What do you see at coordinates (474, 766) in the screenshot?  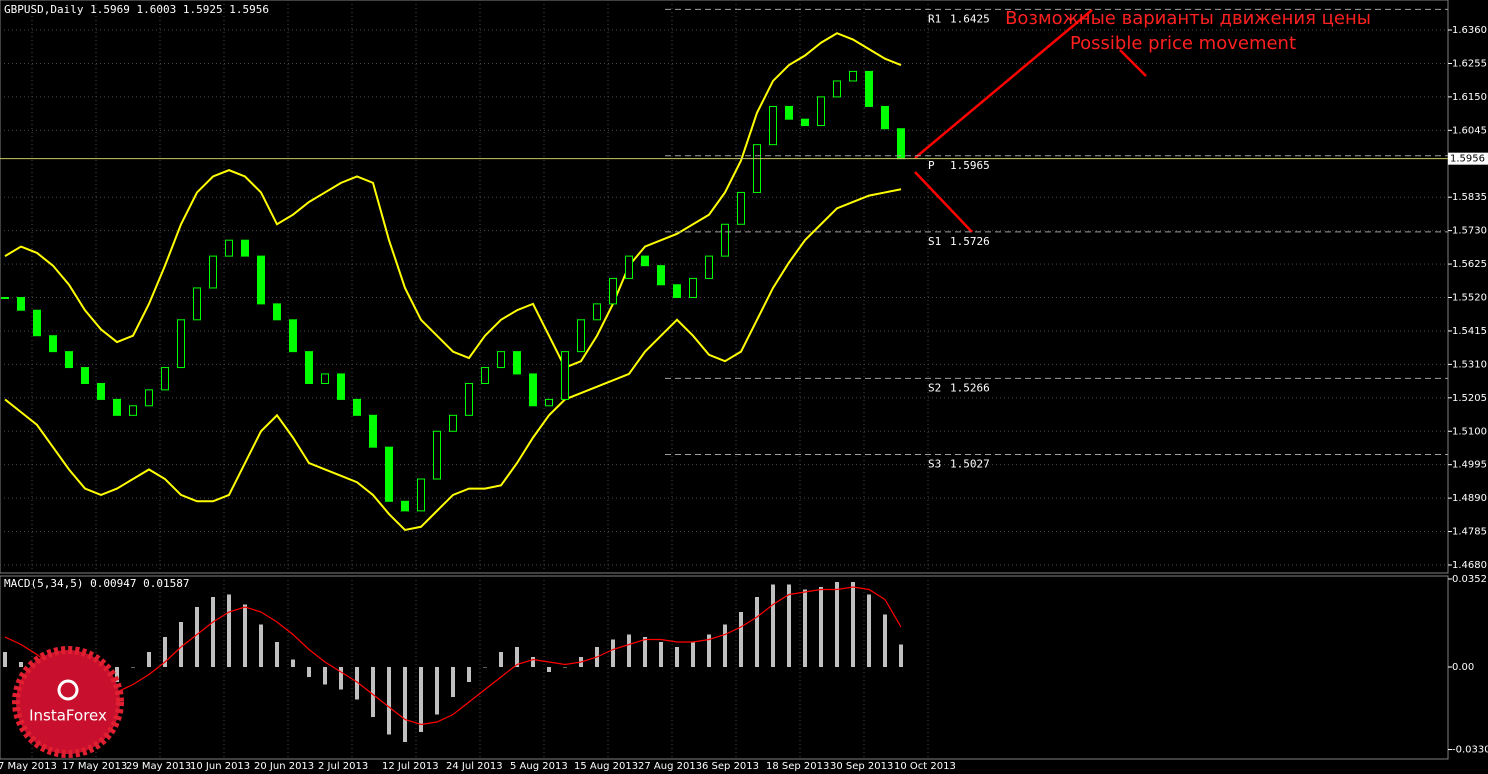 I see `x-tick-label: 24 Jul 2013` at bounding box center [474, 766].